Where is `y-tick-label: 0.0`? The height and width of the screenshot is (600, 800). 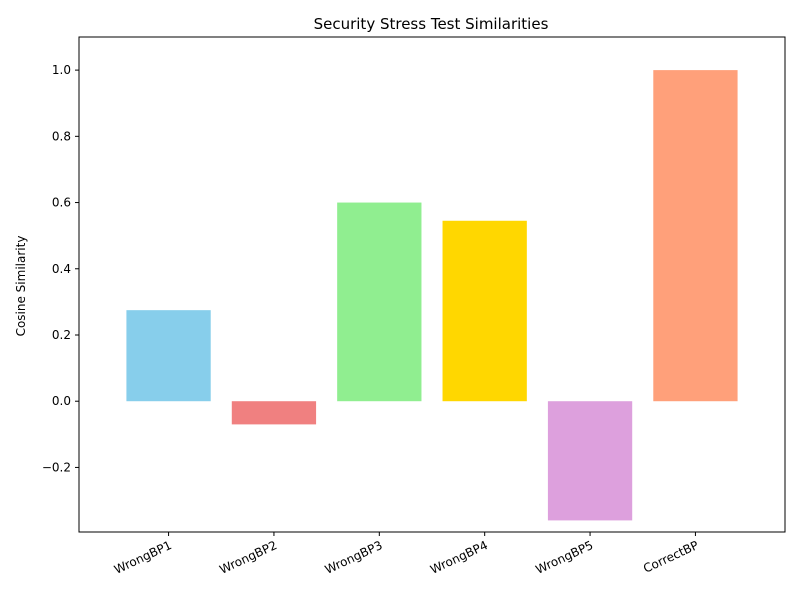
y-tick-label: 0.0 is located at coordinates (61, 401).